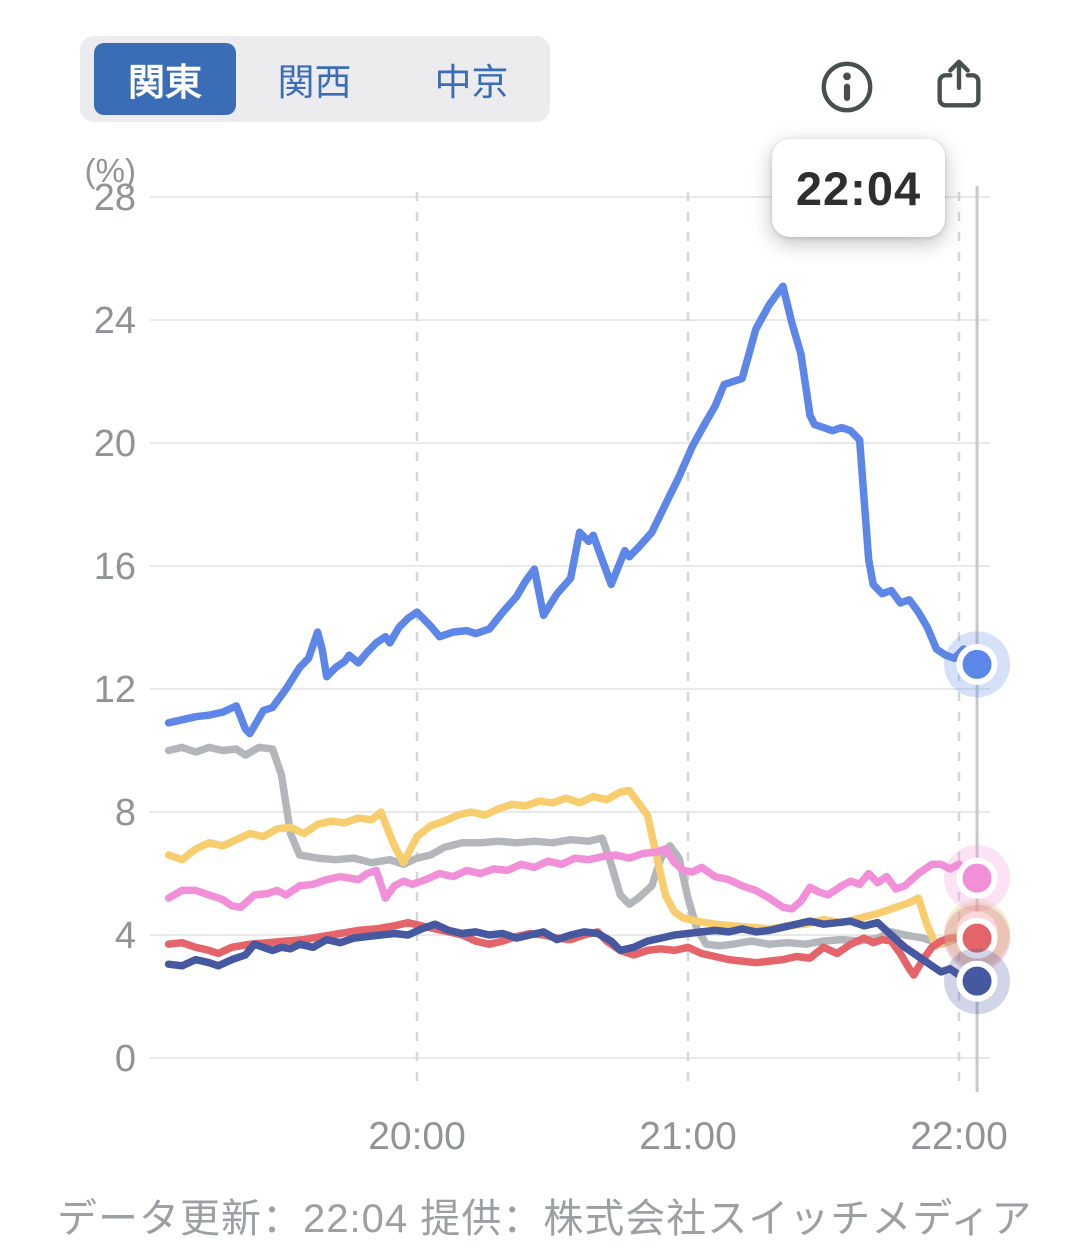 The width and height of the screenshot is (1080, 1258). I want to click on time-tooltip-label: 22:04, so click(858, 188).